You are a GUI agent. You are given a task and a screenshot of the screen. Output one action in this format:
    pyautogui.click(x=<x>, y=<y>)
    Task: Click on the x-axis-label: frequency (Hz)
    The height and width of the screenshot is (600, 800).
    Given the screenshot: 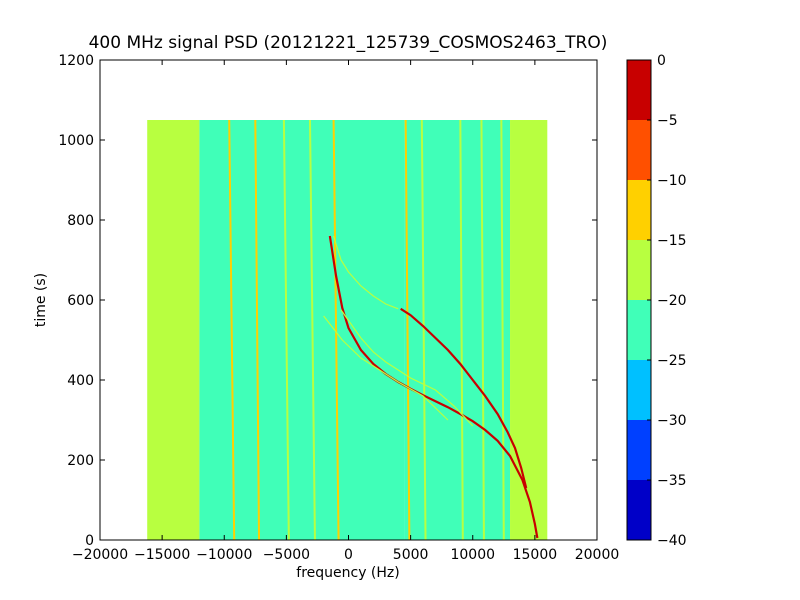 What is the action you would take?
    pyautogui.click(x=347, y=573)
    